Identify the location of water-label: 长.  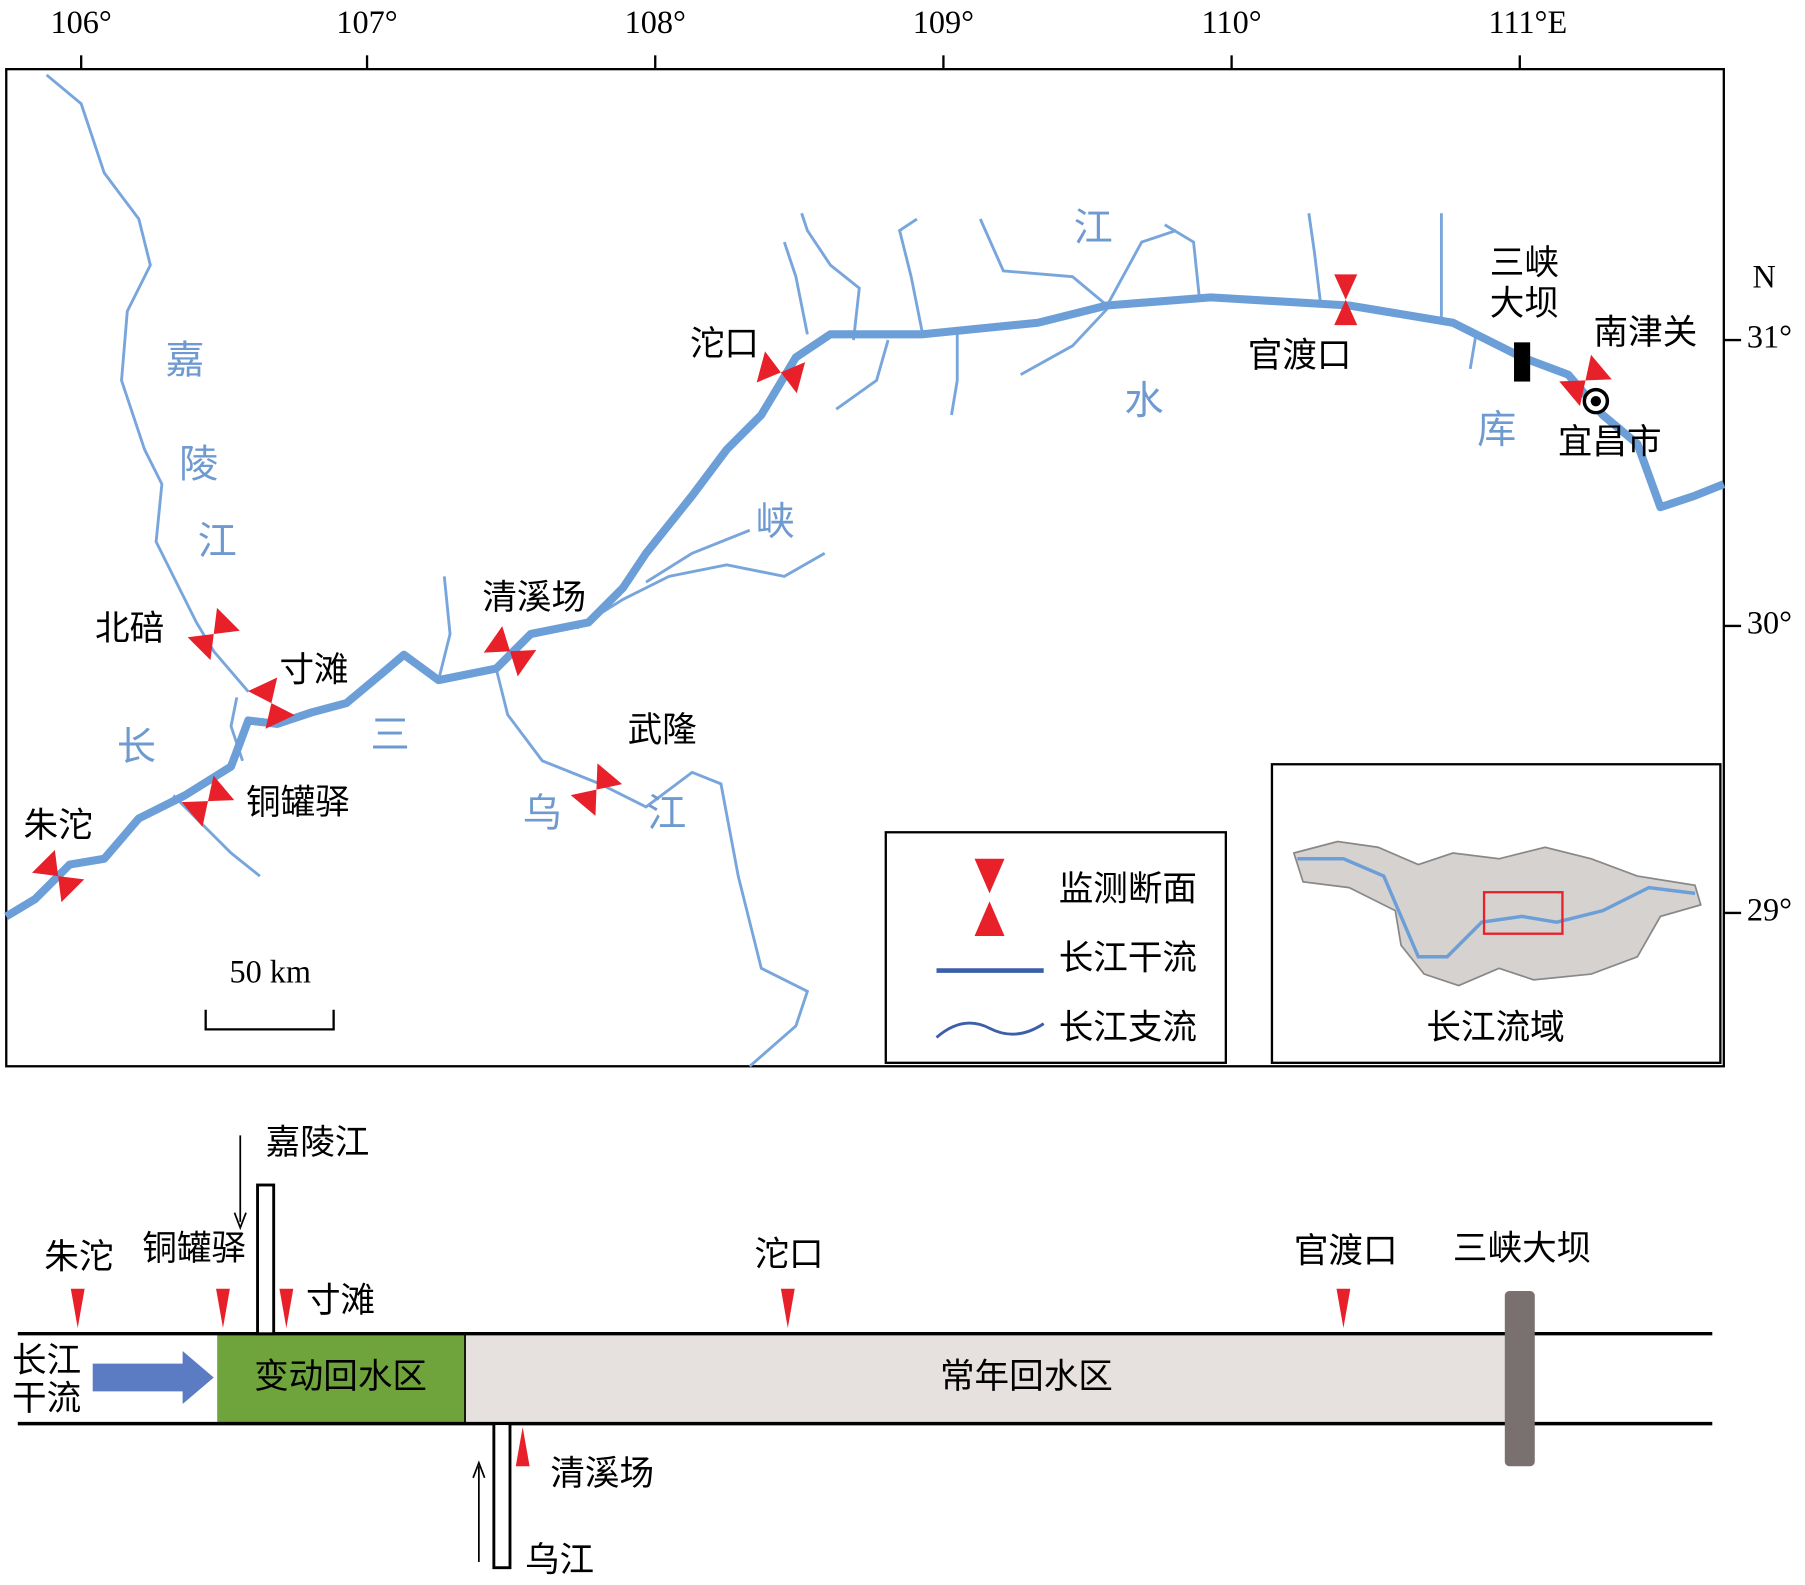
(136, 747).